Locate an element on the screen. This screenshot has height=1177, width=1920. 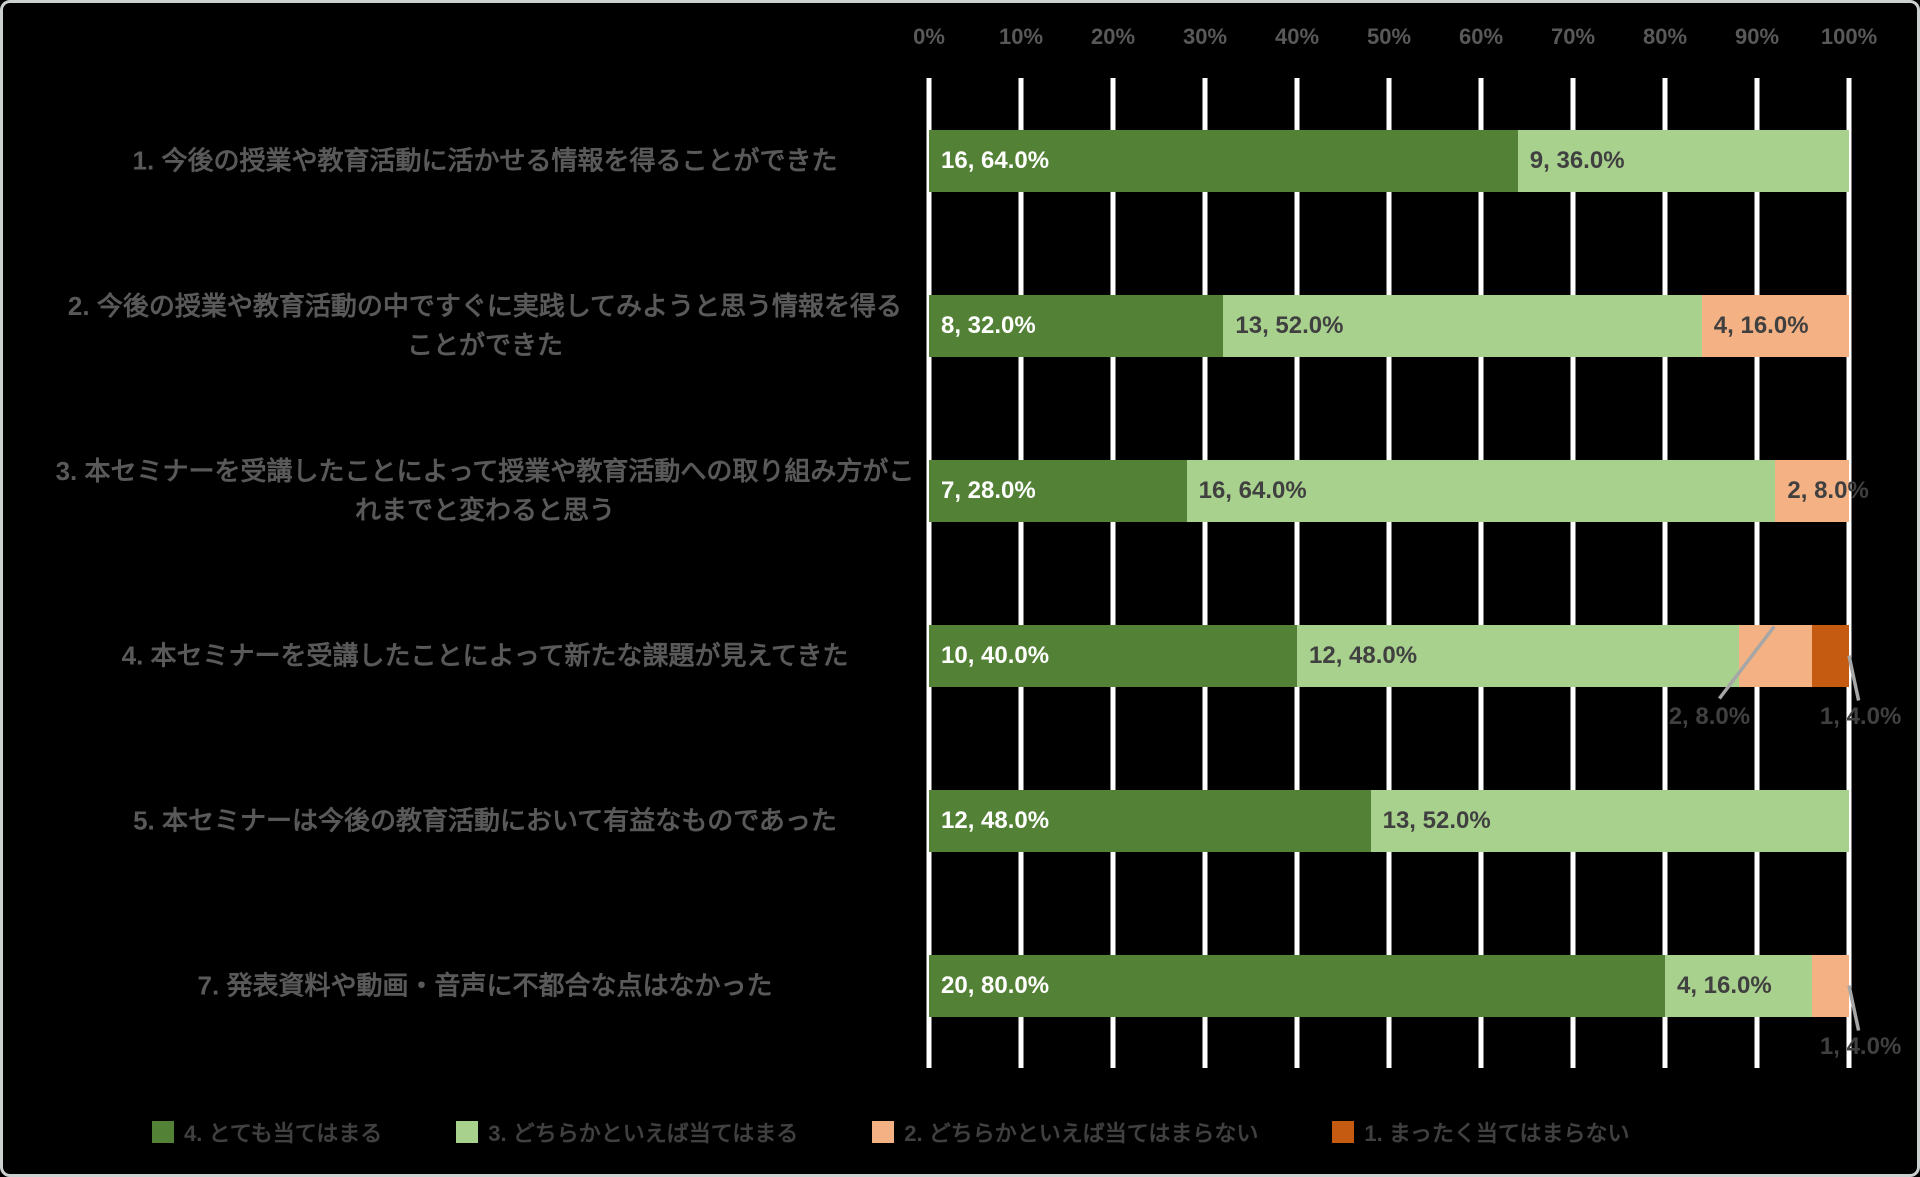
category-label: 1. 今後の授業や教育活動に活かせる情報を得ることができた is located at coordinates (485, 160).